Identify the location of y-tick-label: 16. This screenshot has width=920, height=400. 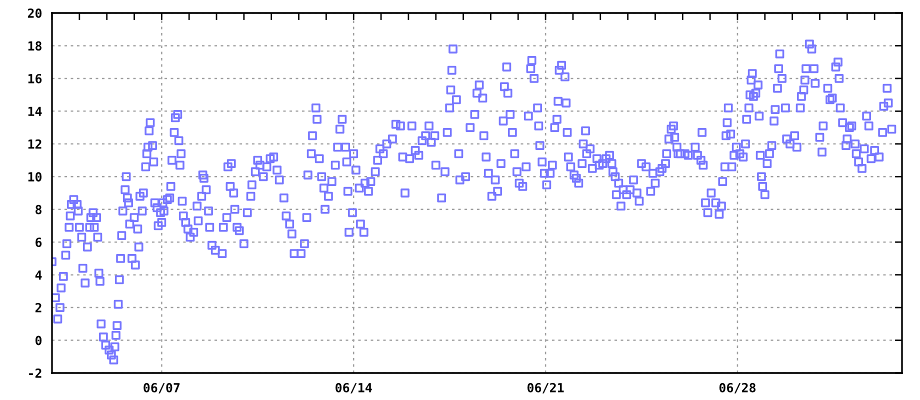
(35, 79).